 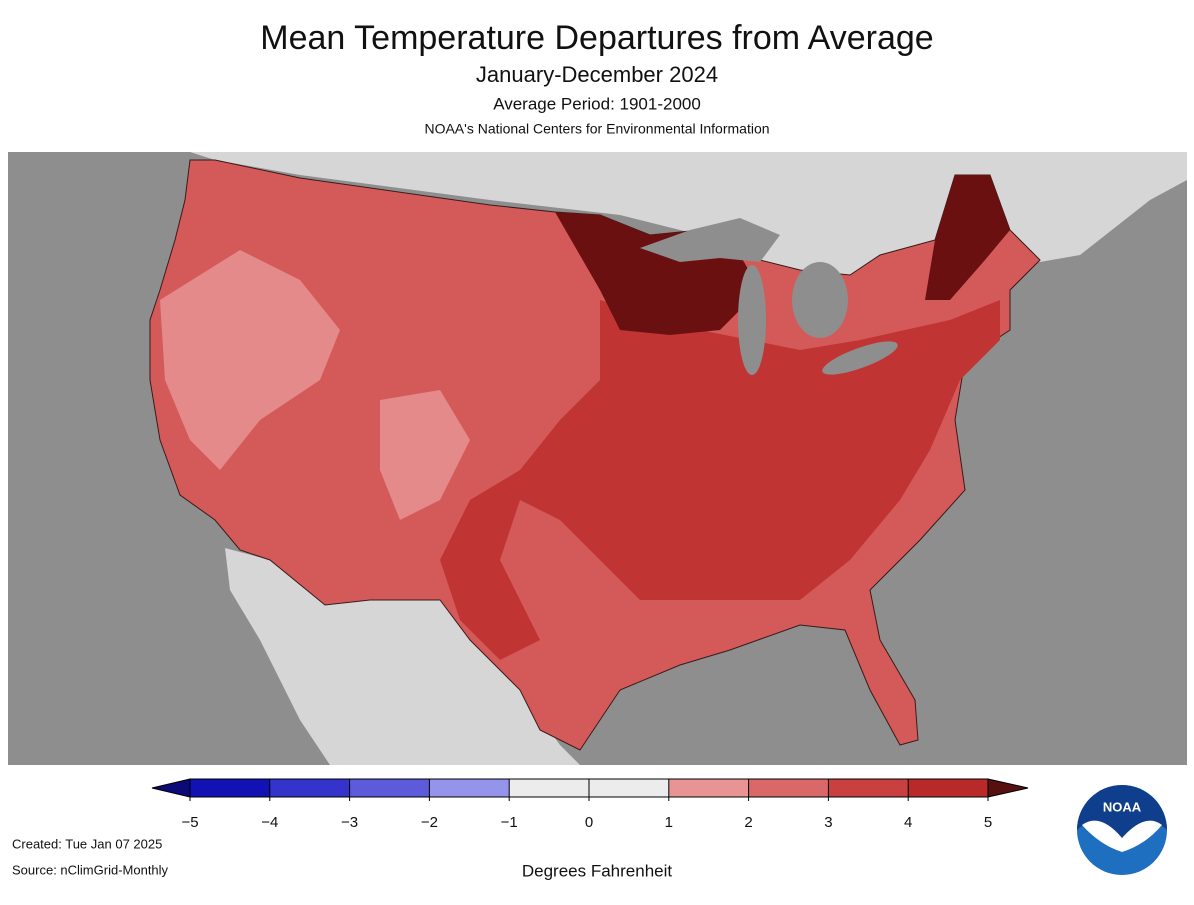 I want to click on tick-label: −1, so click(x=509, y=822).